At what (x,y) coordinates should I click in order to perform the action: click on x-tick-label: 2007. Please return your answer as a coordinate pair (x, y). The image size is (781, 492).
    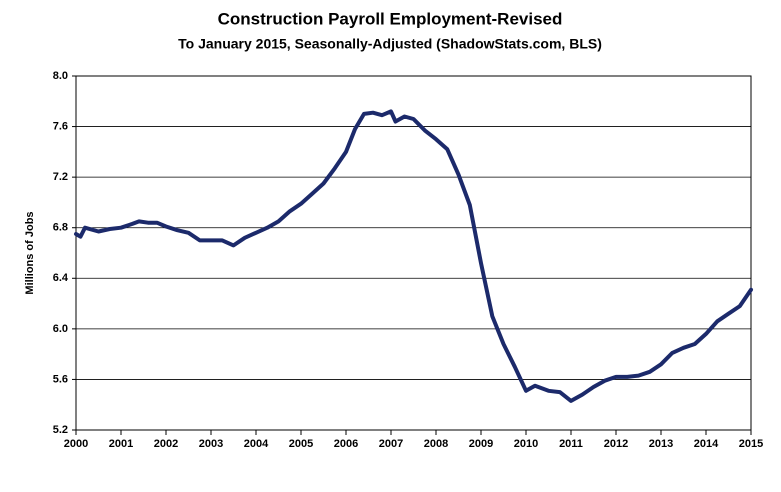
    Looking at the image, I should click on (391, 444).